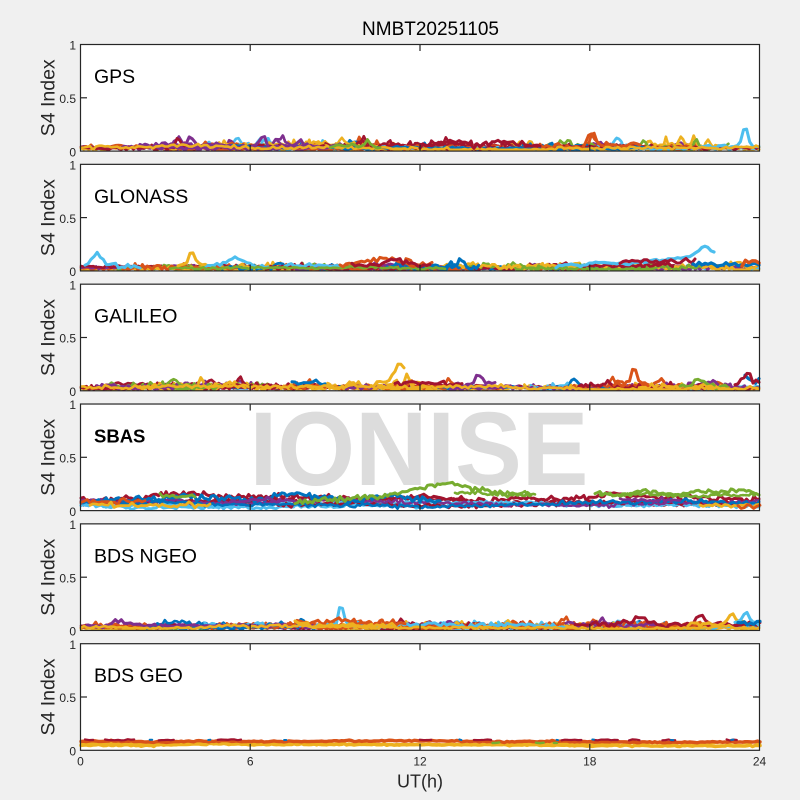  Describe the element at coordinates (141, 197) in the screenshot. I see `svg-text: GLONASS` at that location.